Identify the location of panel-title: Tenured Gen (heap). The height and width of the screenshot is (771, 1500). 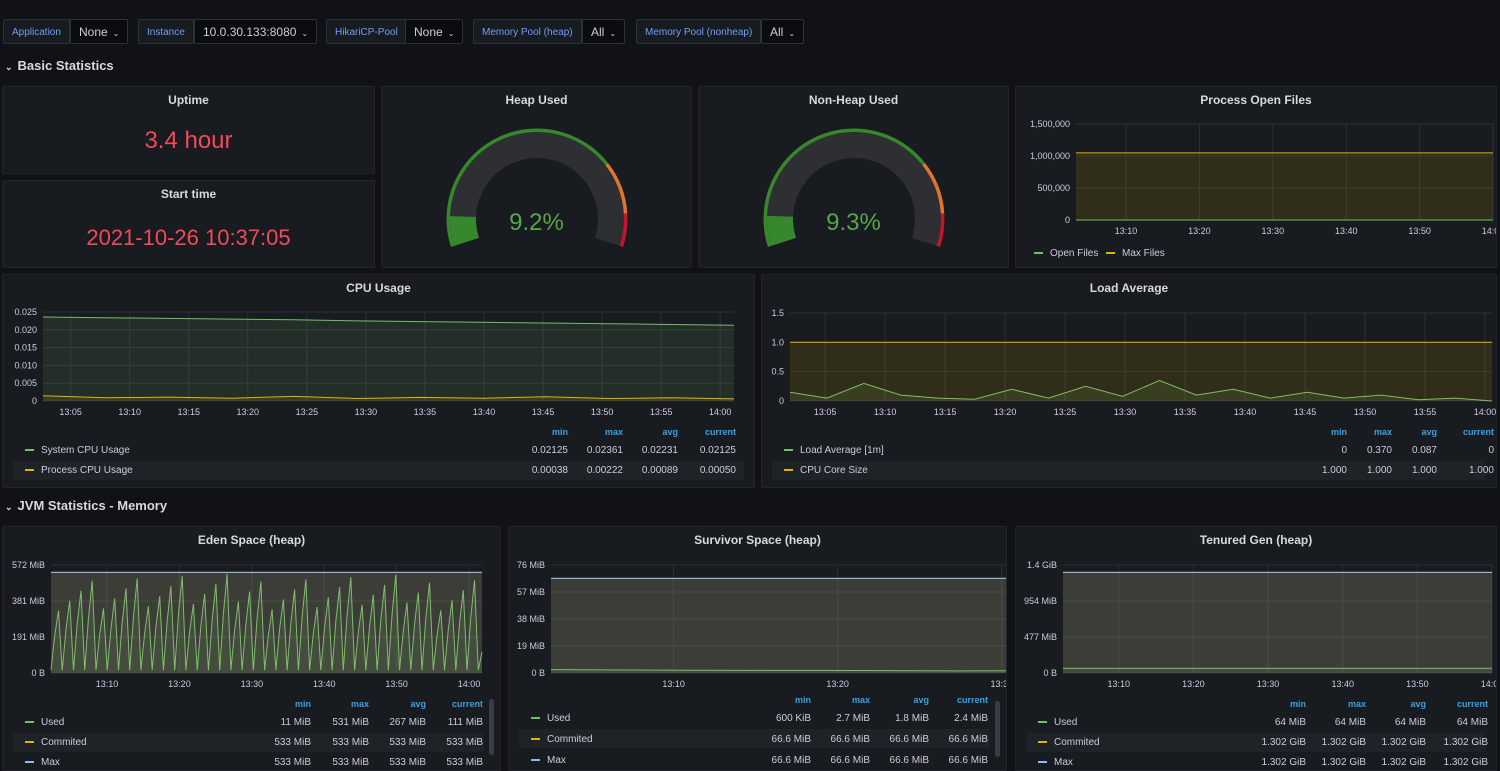
(1256, 540).